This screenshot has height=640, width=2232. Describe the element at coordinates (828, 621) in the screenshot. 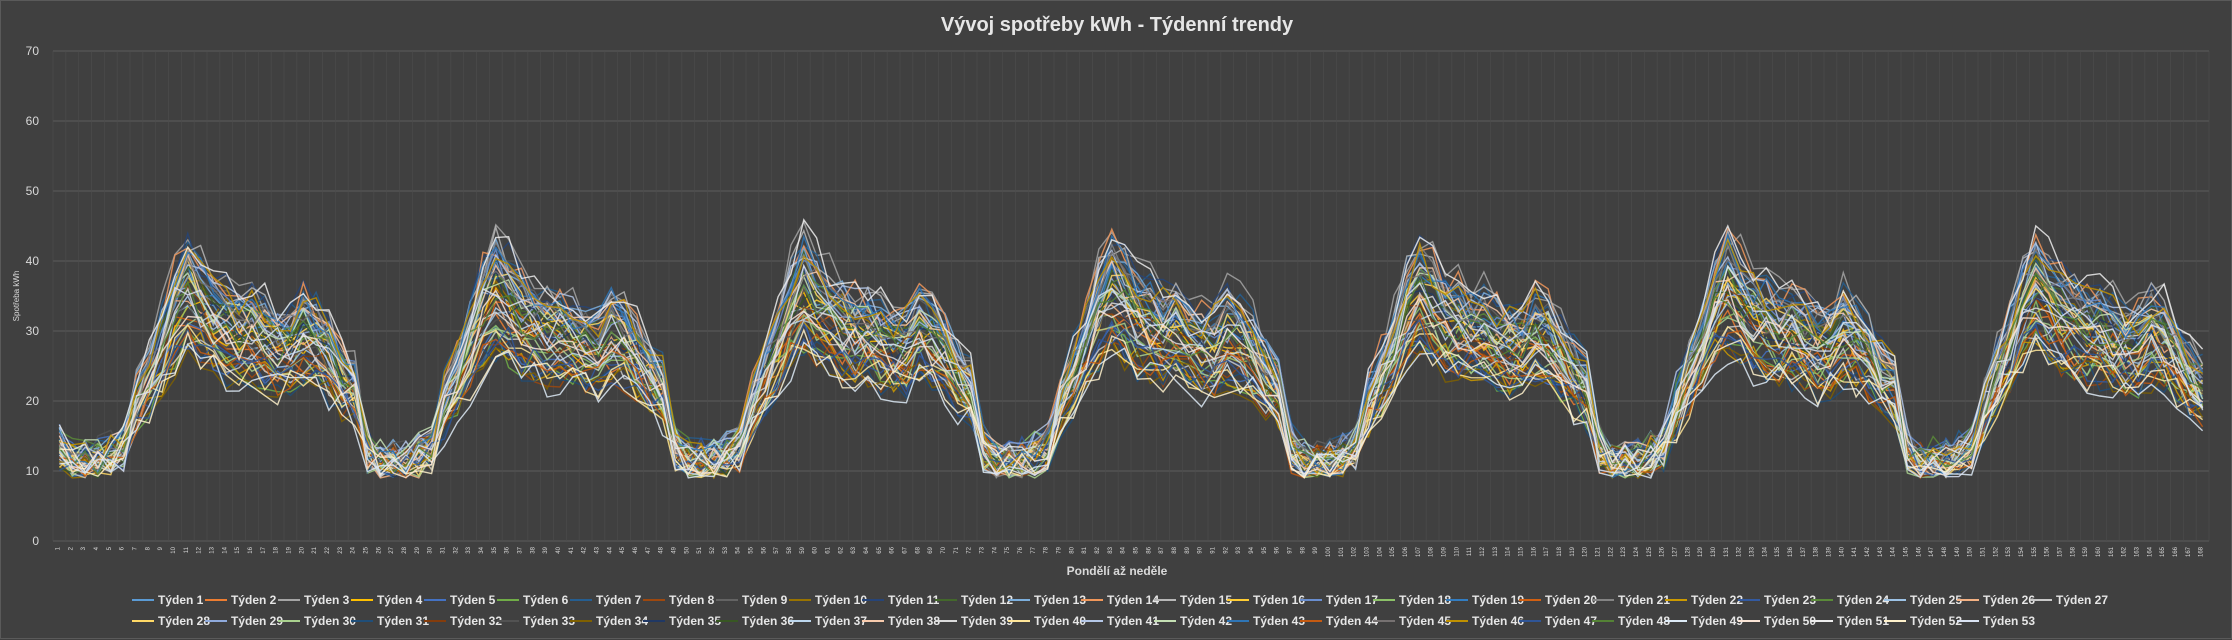

I see `legend-item: Týden 37` at that location.